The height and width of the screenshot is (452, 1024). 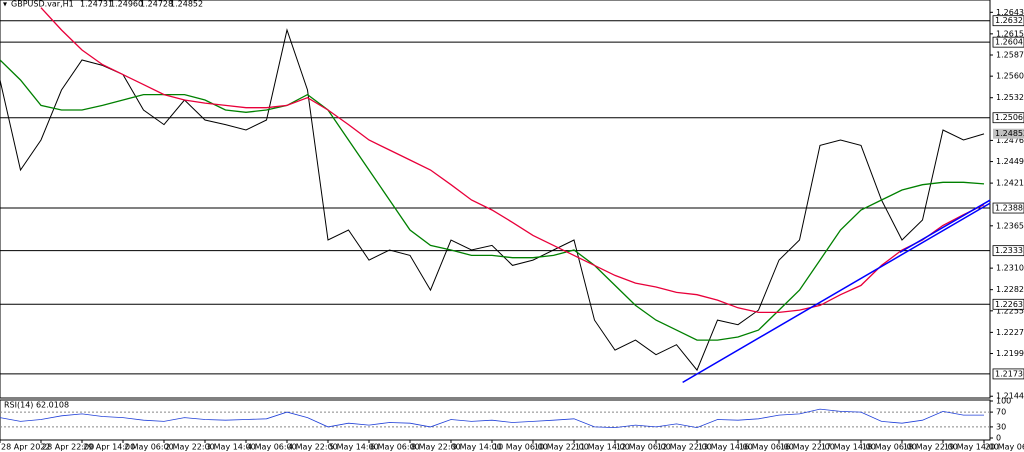 I want to click on indicator-title: RSI(14) 62.0108, so click(x=36, y=405).